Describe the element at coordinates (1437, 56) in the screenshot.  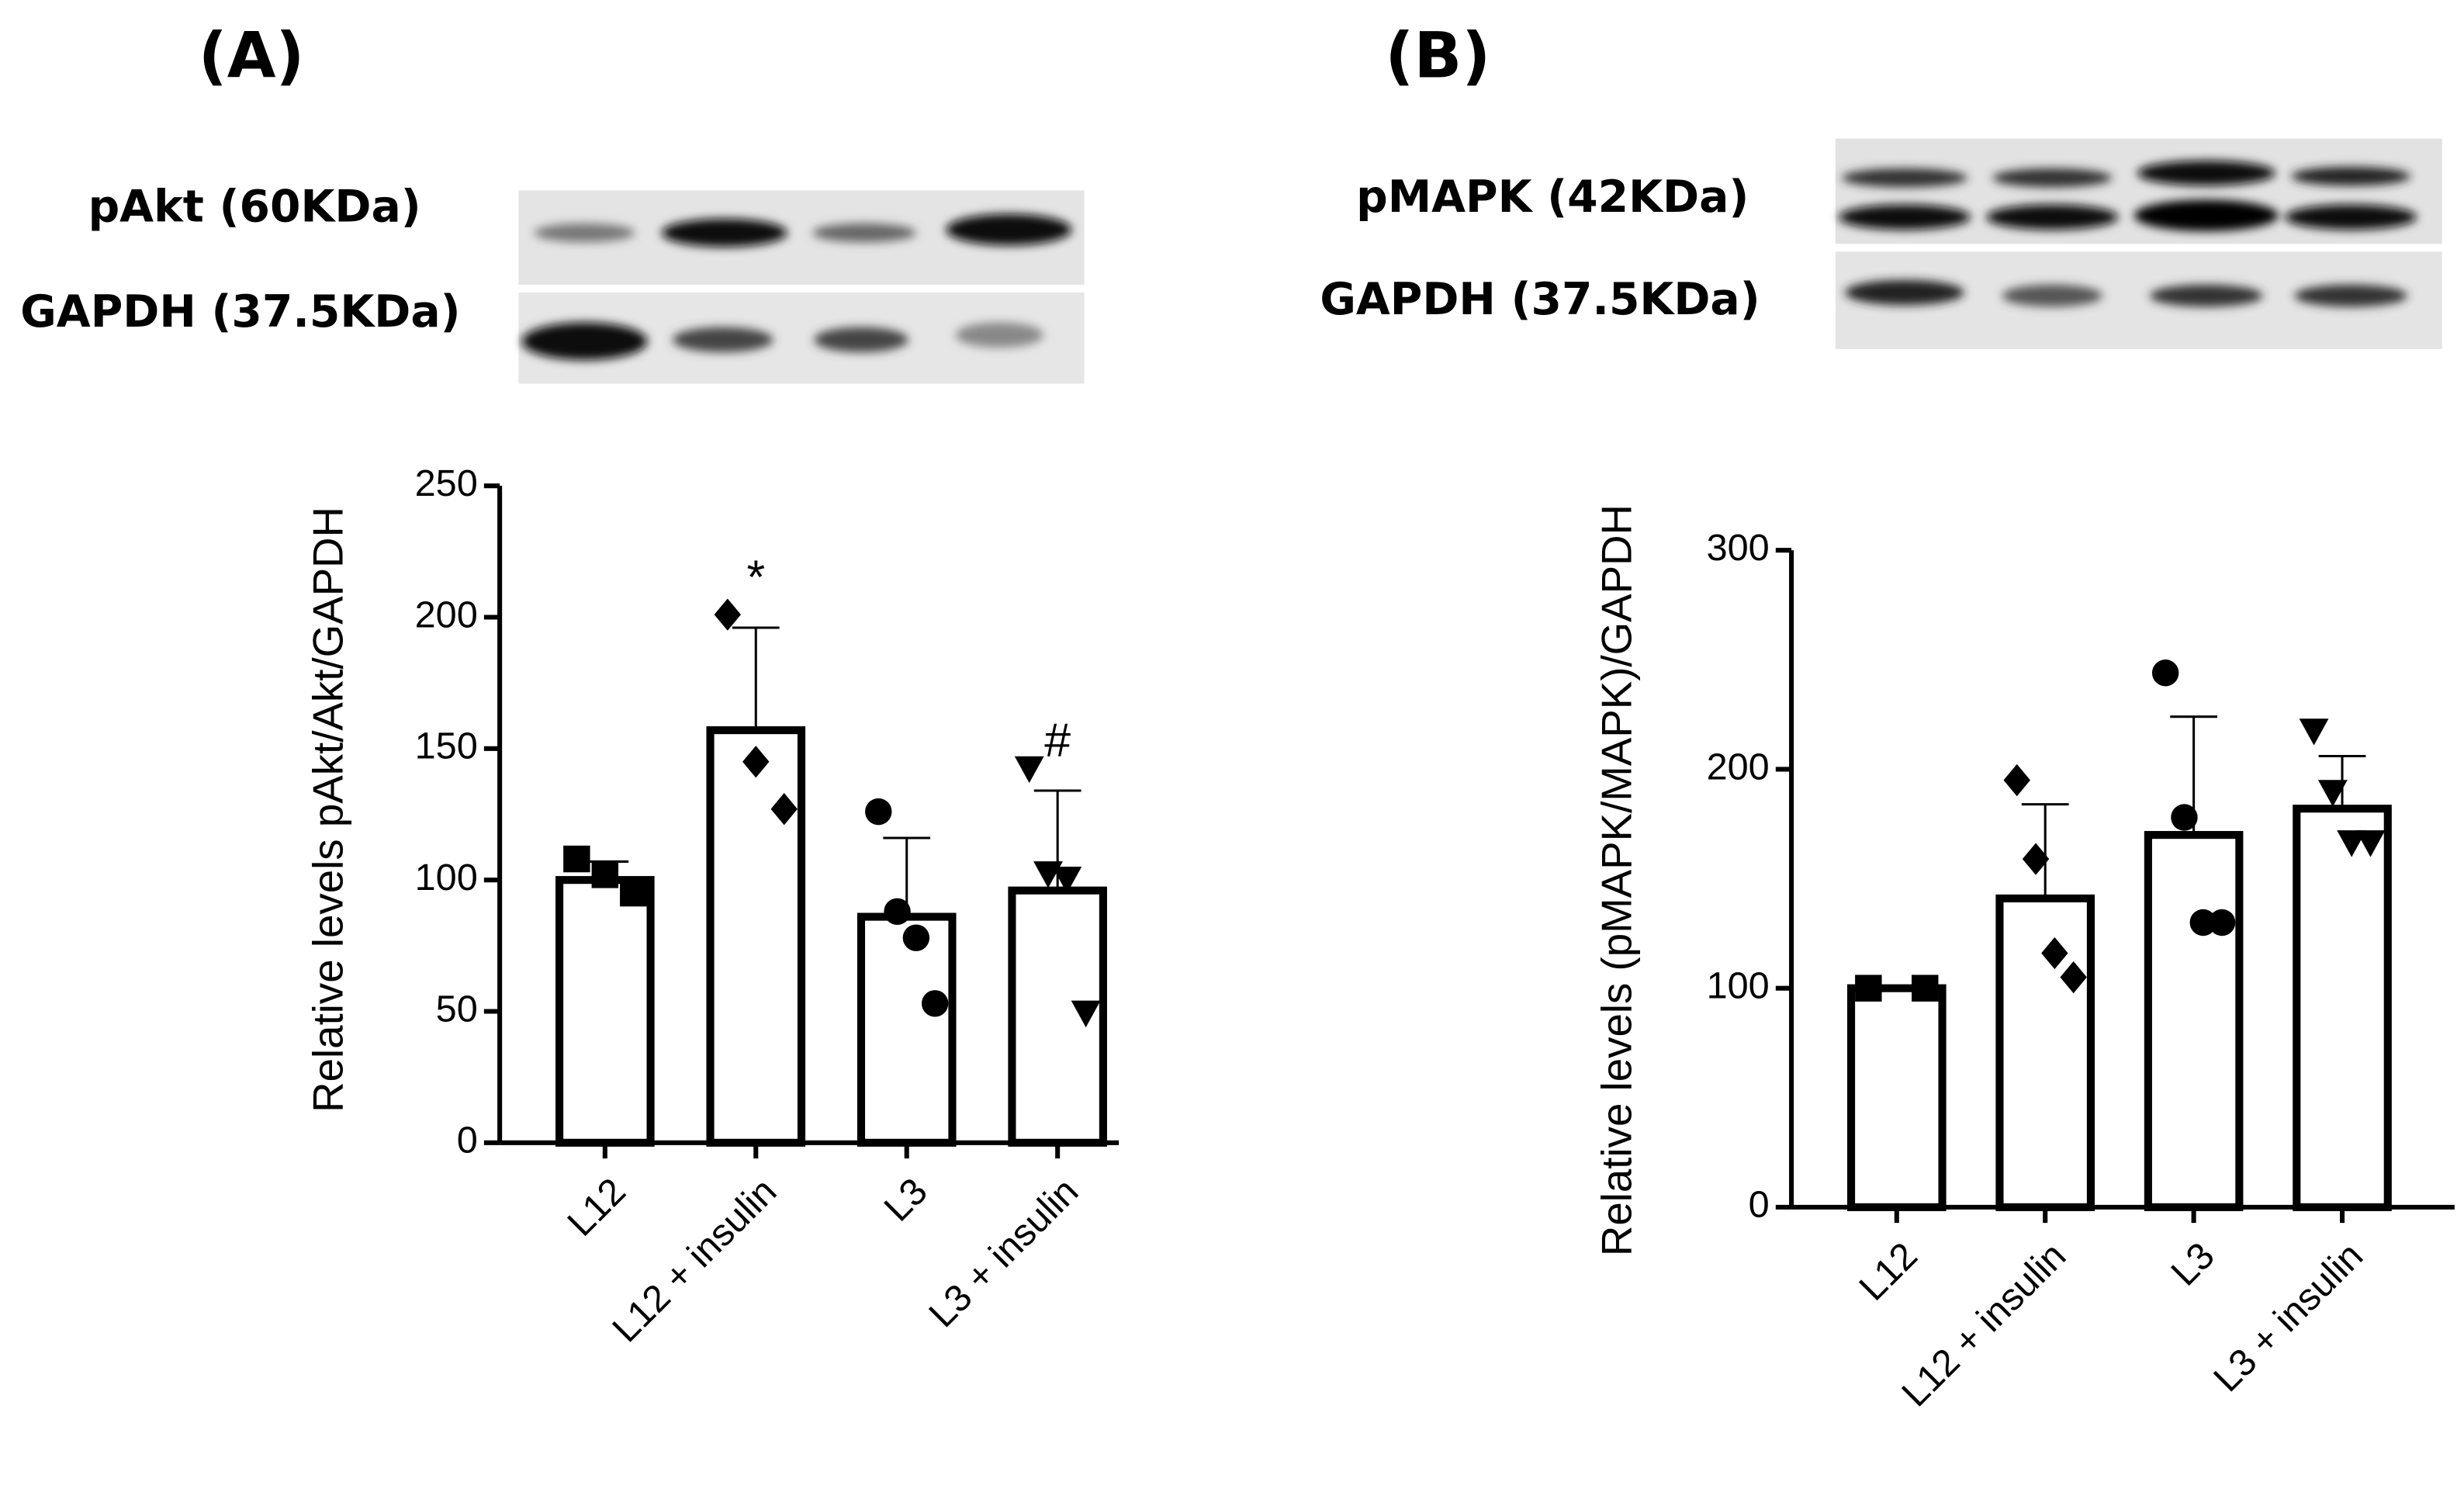
I see `panel-label: (B)` at that location.